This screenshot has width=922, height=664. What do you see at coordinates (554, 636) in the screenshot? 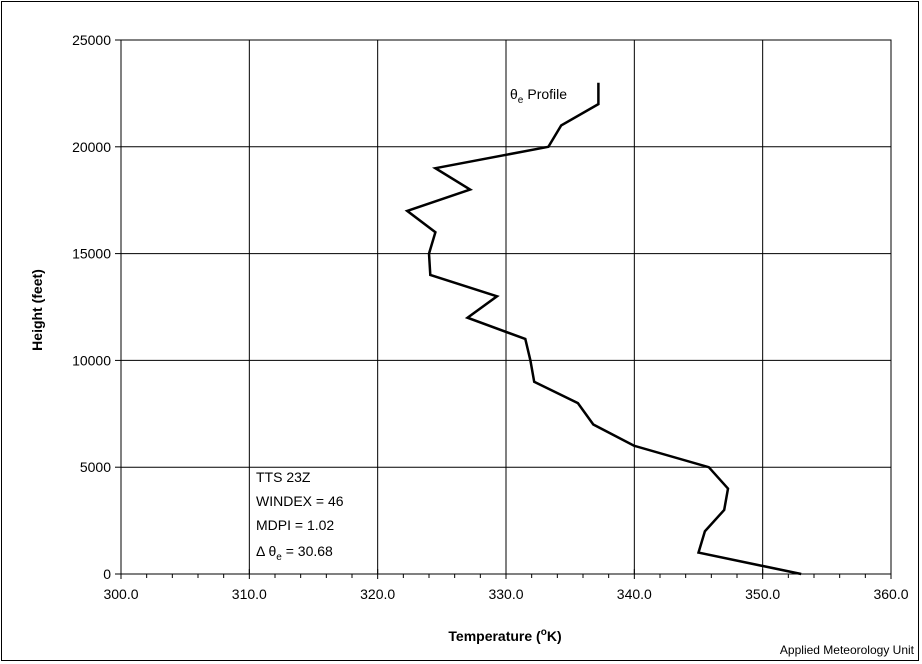
I see `x-axis-title-tail: K)` at bounding box center [554, 636].